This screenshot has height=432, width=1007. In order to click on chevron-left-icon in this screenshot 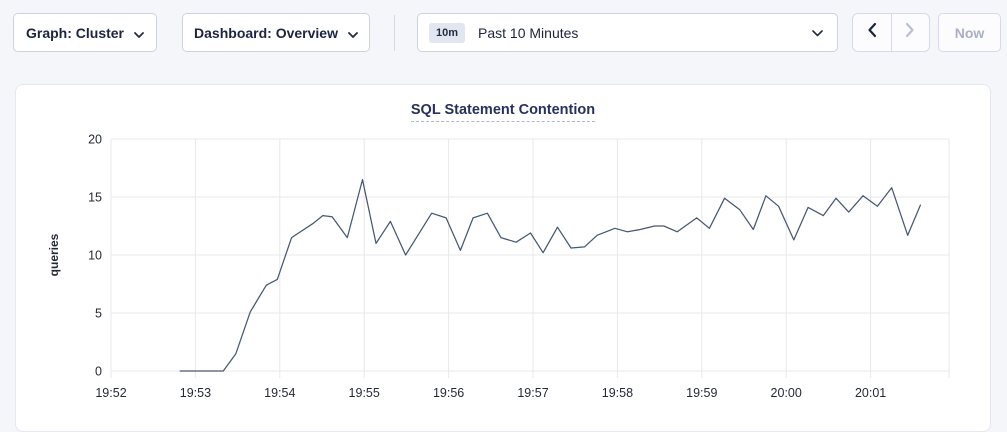, I will do `click(872, 32)`.